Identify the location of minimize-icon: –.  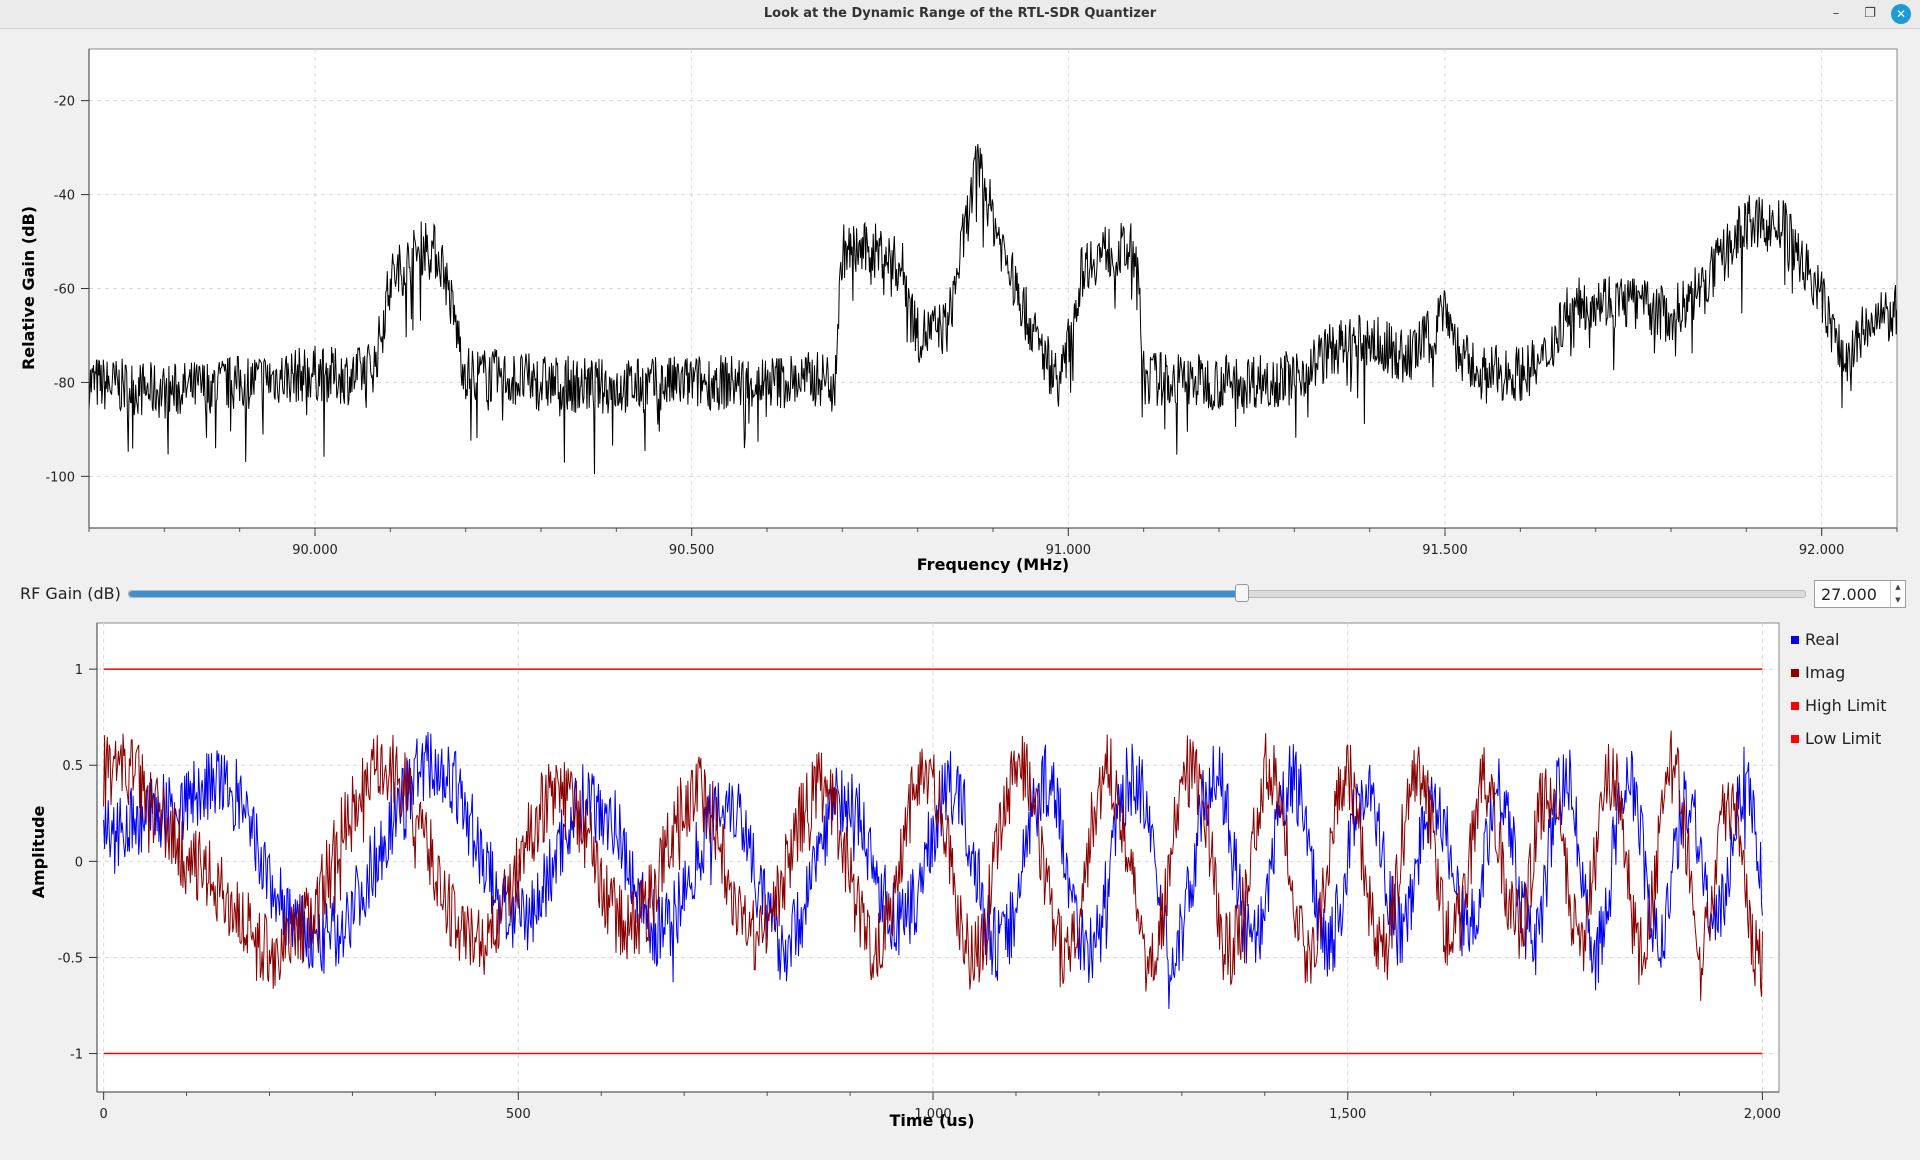
(1836, 13).